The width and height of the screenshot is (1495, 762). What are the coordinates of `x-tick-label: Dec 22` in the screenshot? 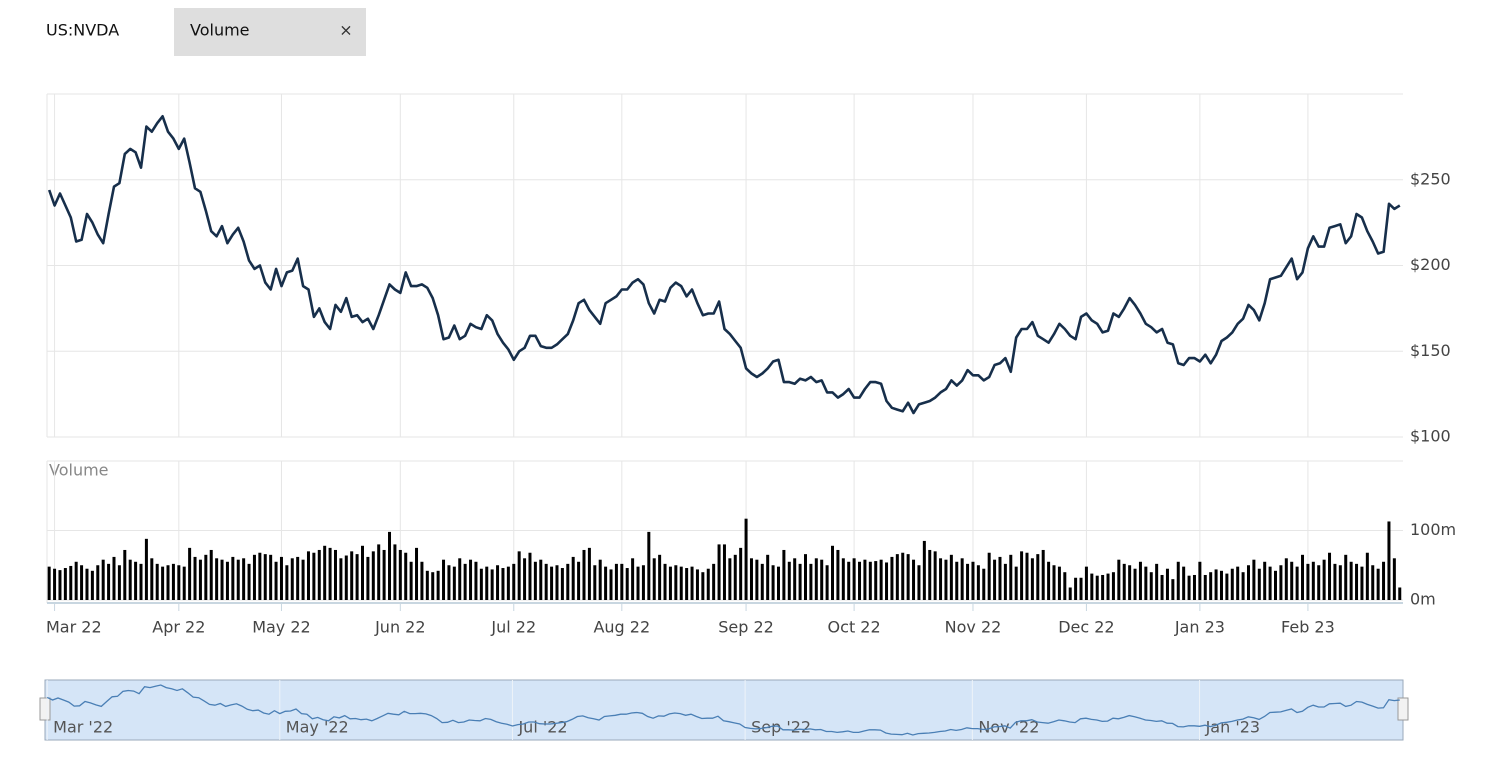 It's located at (1086, 627).